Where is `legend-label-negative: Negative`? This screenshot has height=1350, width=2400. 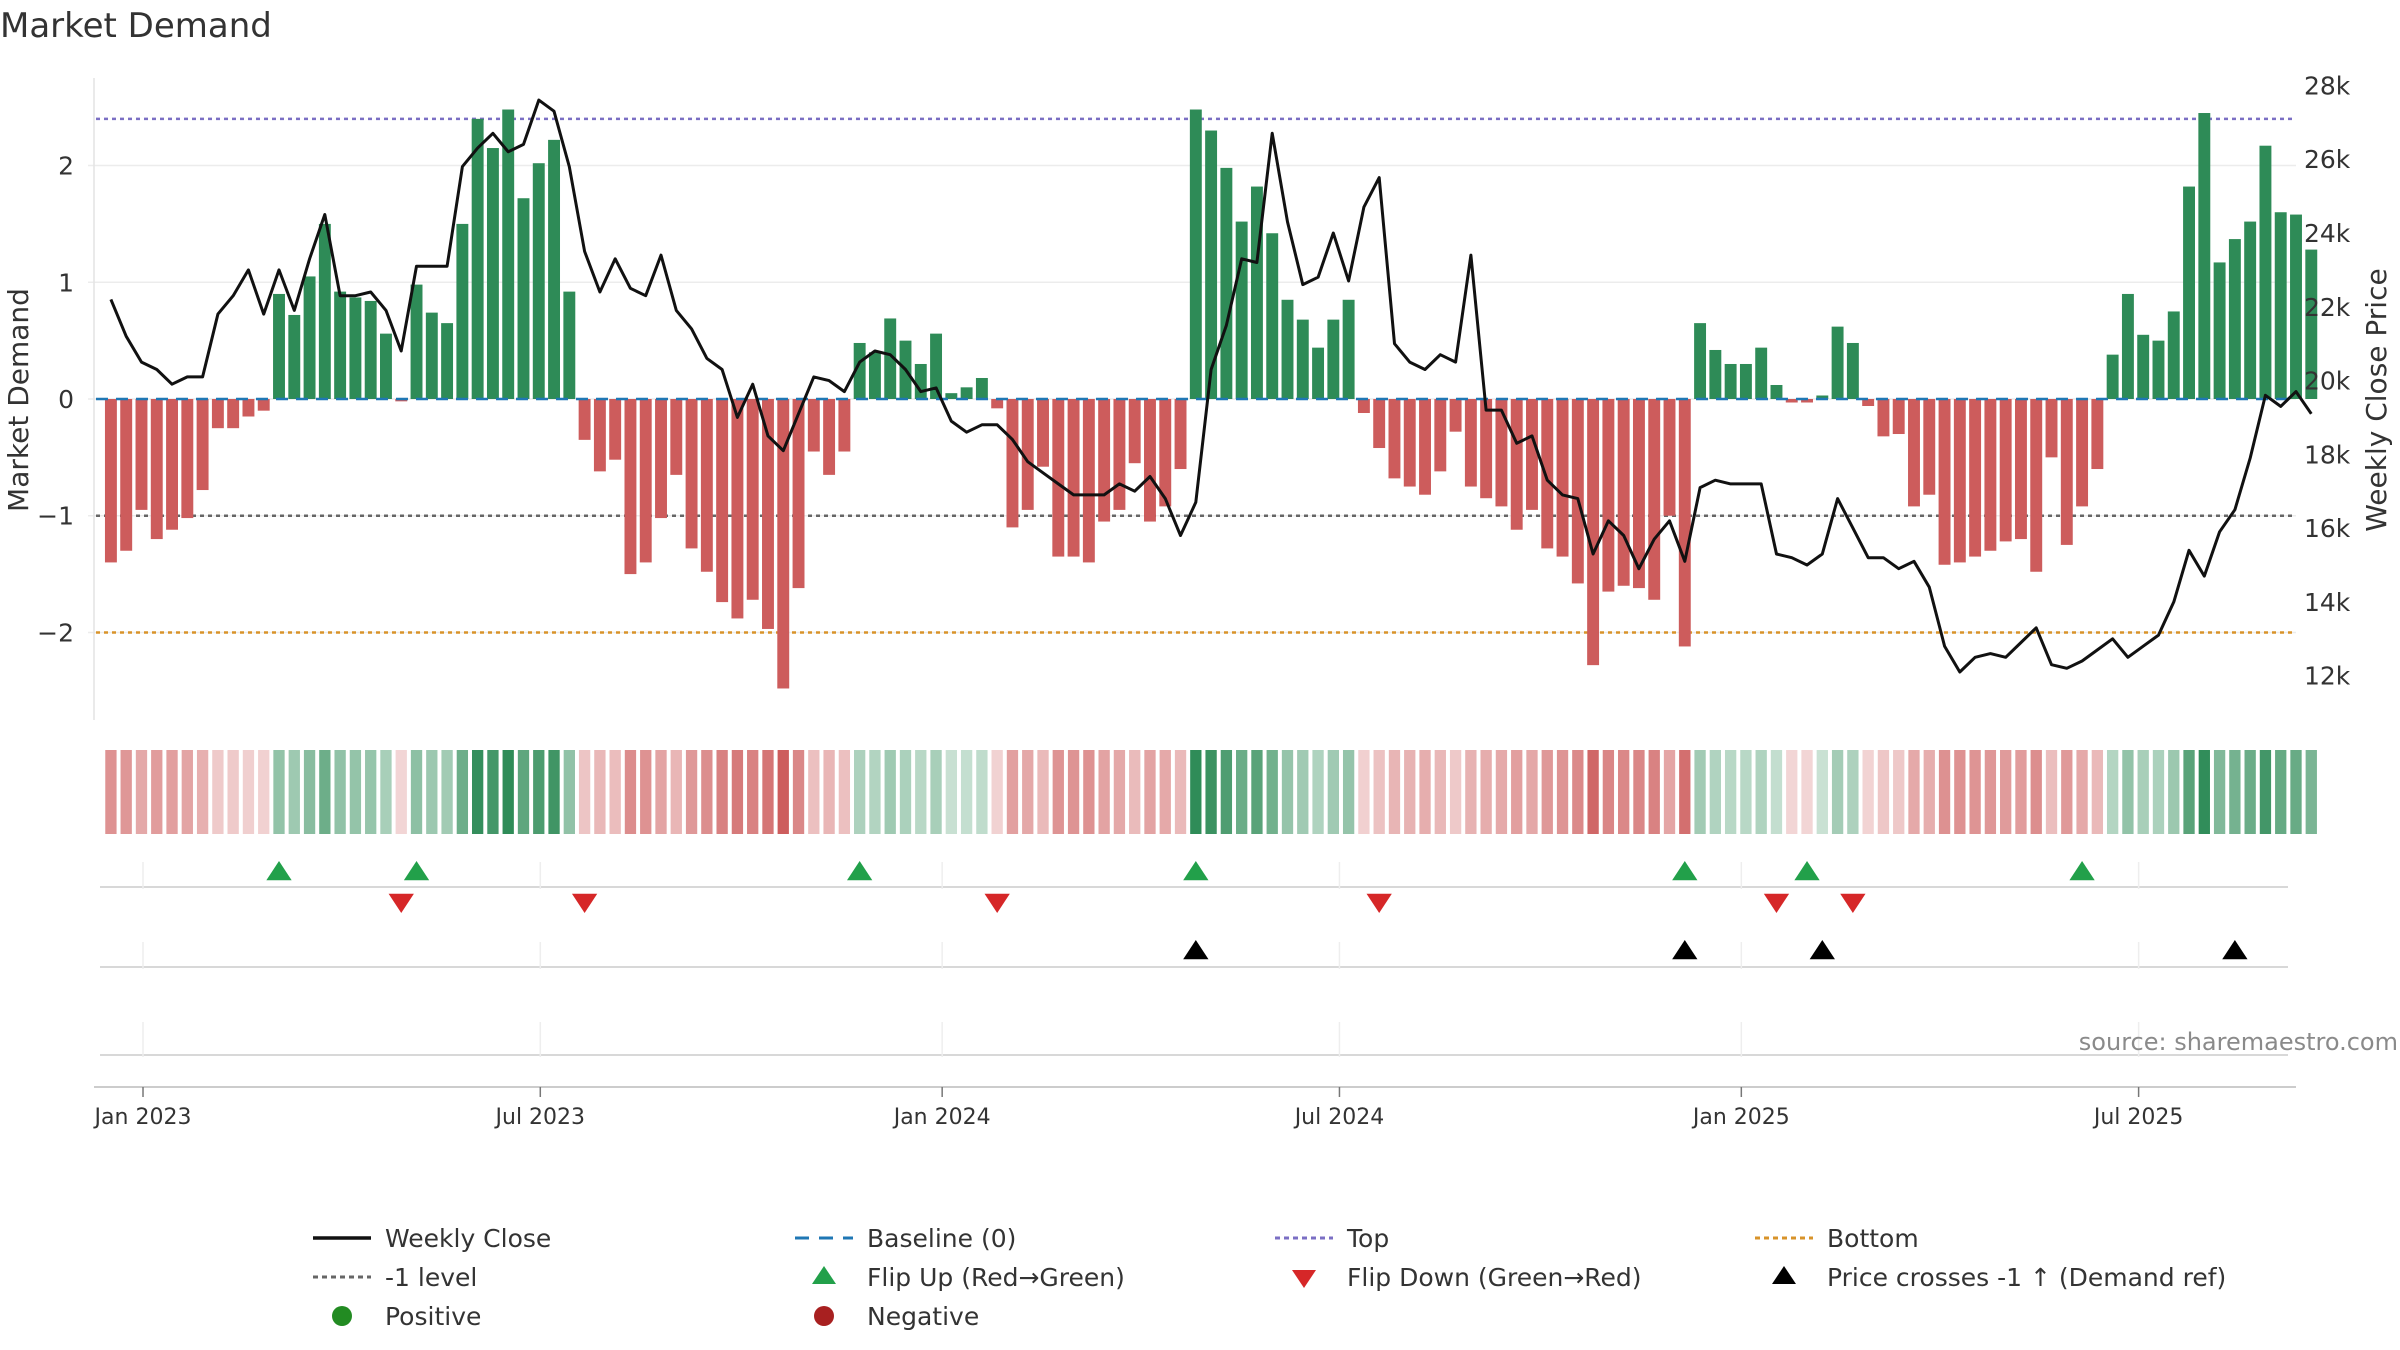 legend-label-negative: Negative is located at coordinates (923, 1316).